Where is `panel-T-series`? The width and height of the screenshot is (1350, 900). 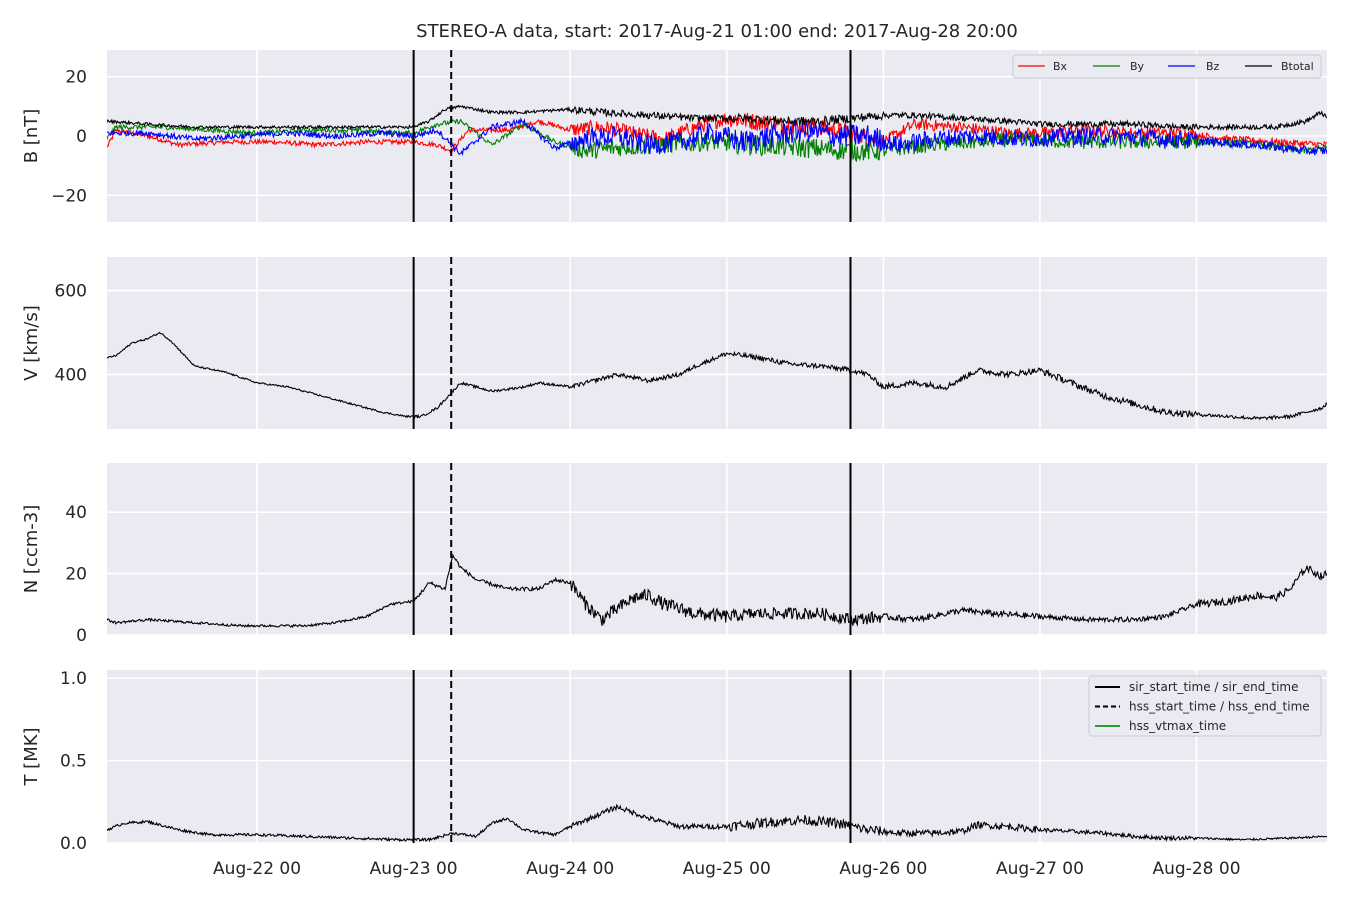 panel-T-series is located at coordinates (717, 823).